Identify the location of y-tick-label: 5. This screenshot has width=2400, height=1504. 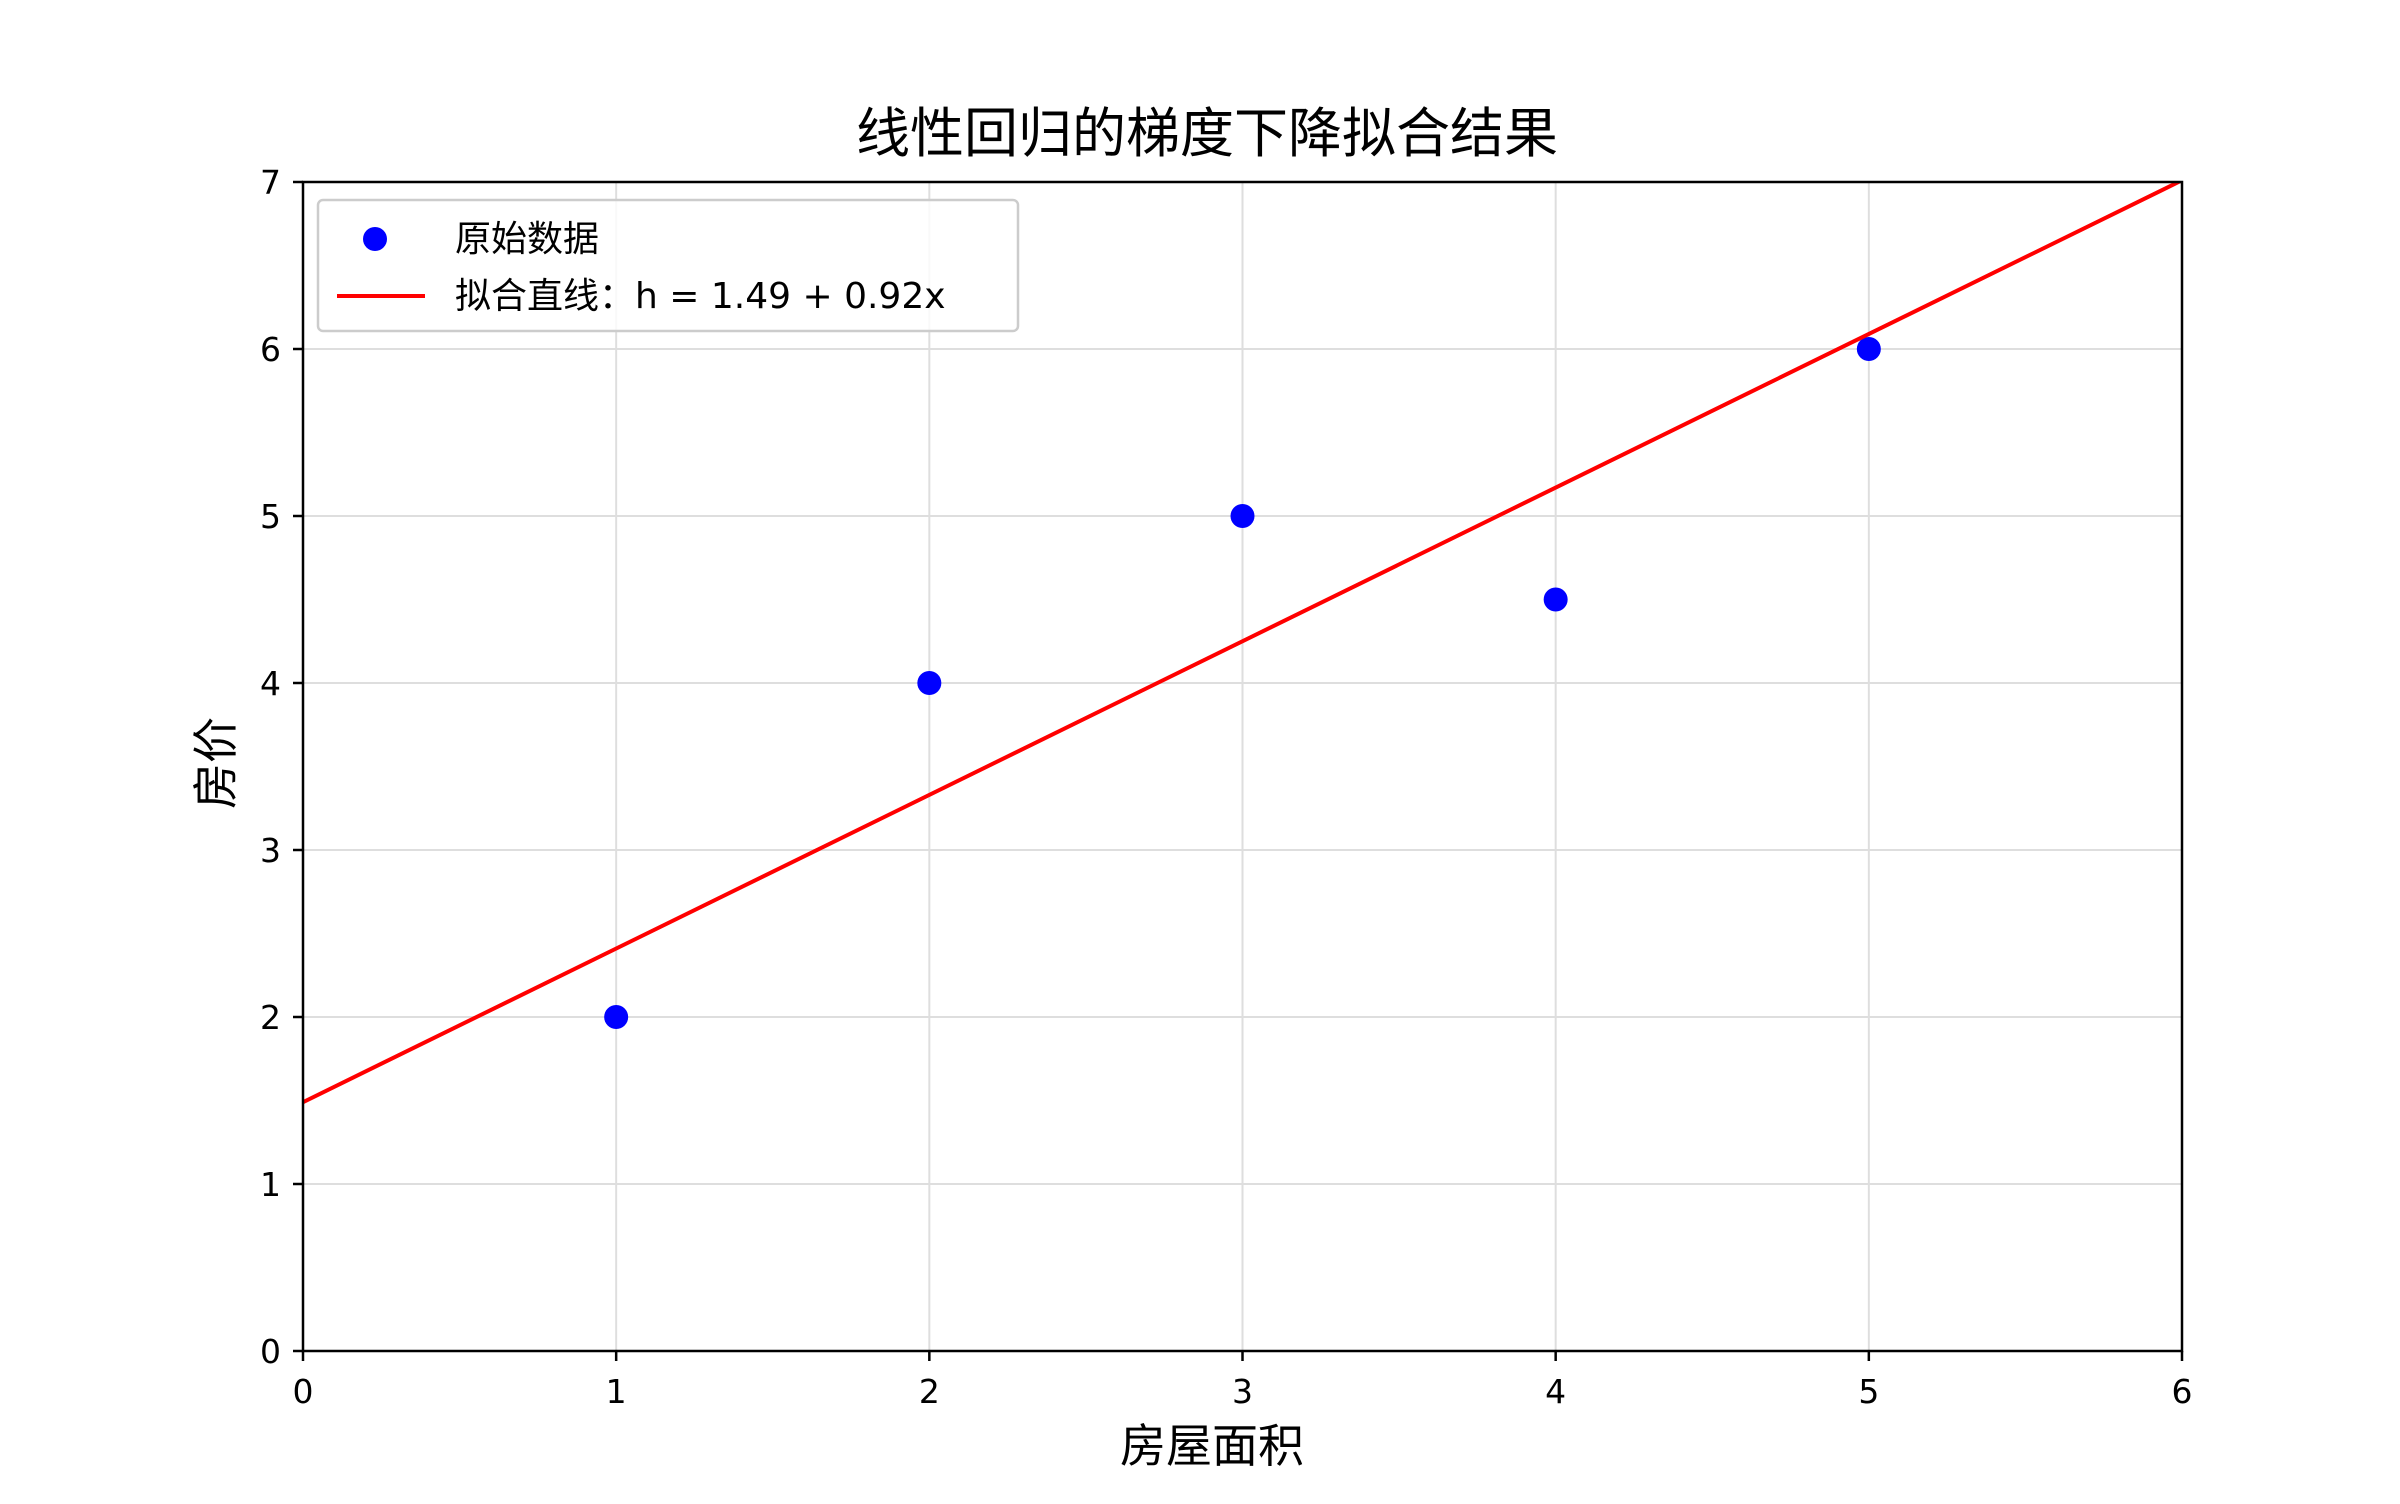
(270, 516).